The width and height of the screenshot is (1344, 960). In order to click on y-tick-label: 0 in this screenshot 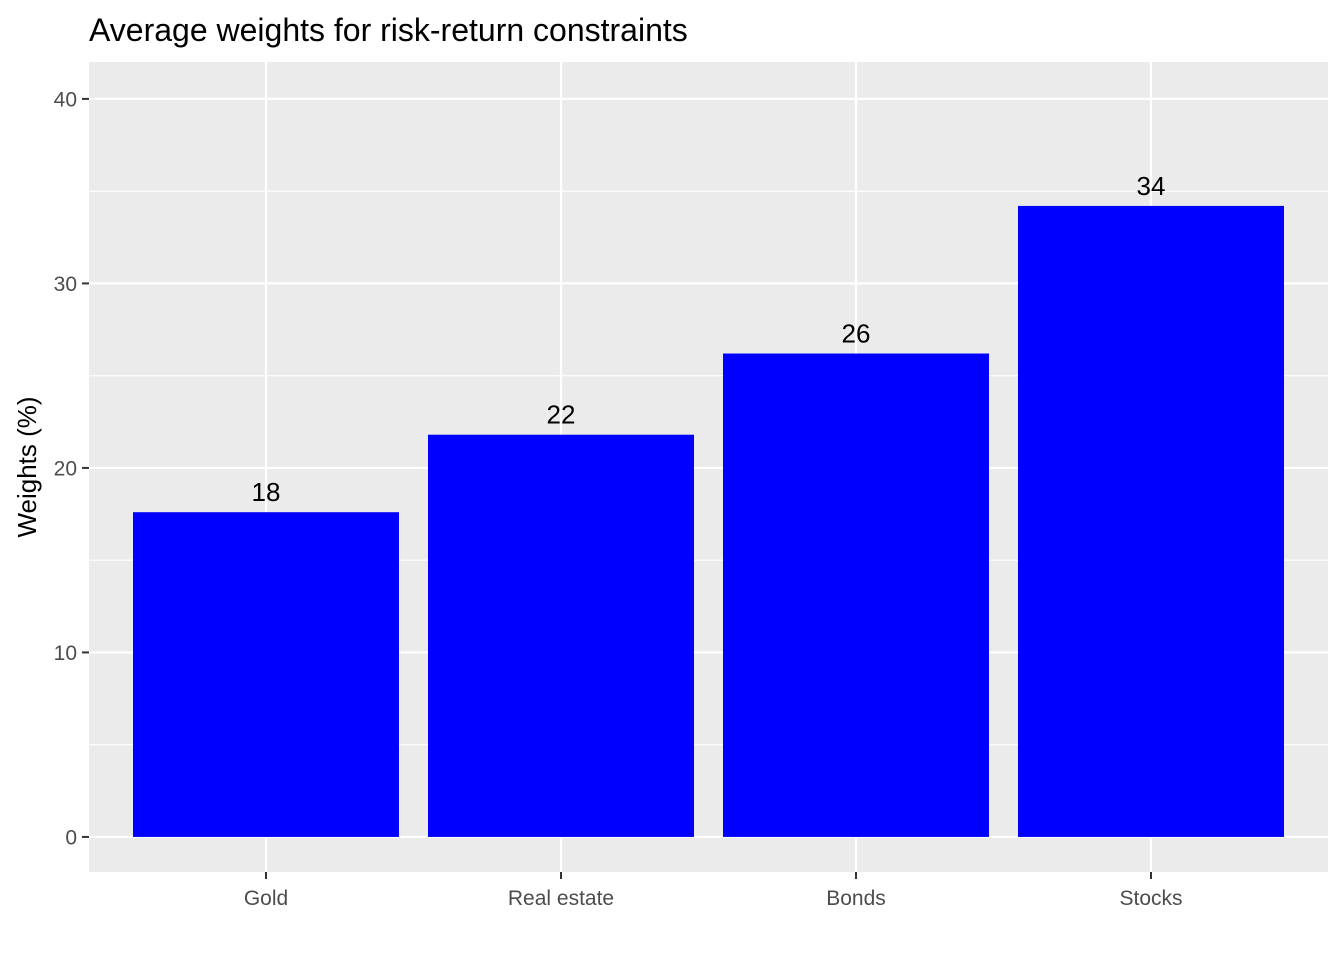, I will do `click(71, 837)`.